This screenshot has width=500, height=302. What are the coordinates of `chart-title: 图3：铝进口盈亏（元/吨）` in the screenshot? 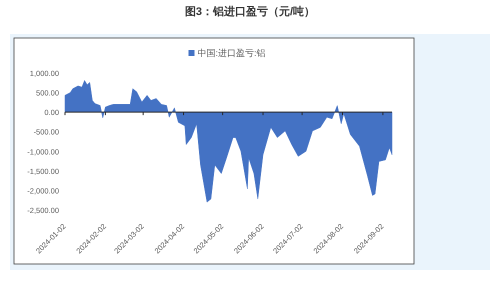 It's located at (250, 11).